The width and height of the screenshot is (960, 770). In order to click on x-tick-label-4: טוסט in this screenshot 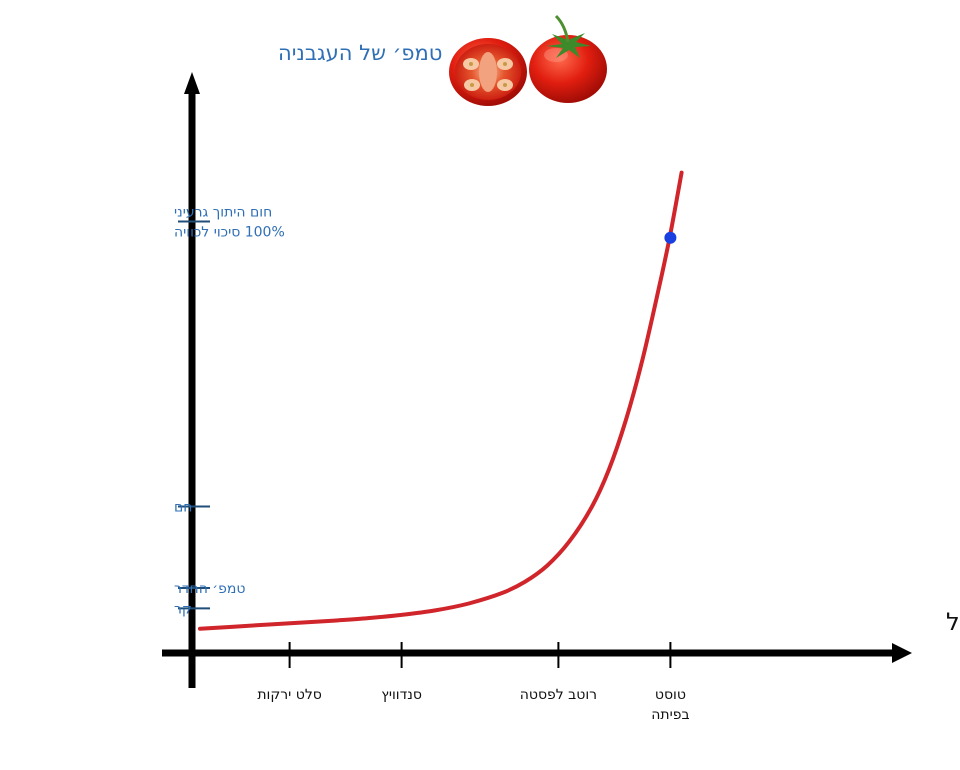, I will do `click(670, 695)`.